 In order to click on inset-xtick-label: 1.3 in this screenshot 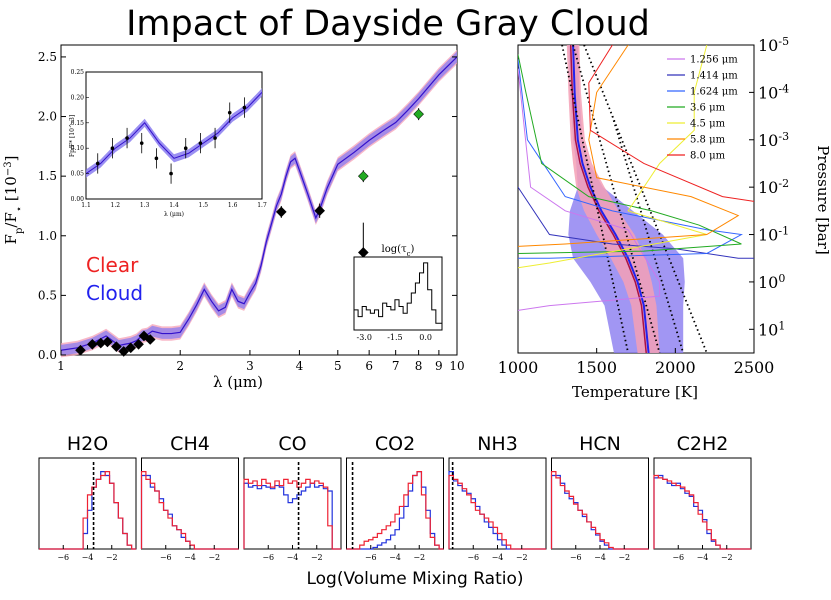, I will do `click(145, 205)`.